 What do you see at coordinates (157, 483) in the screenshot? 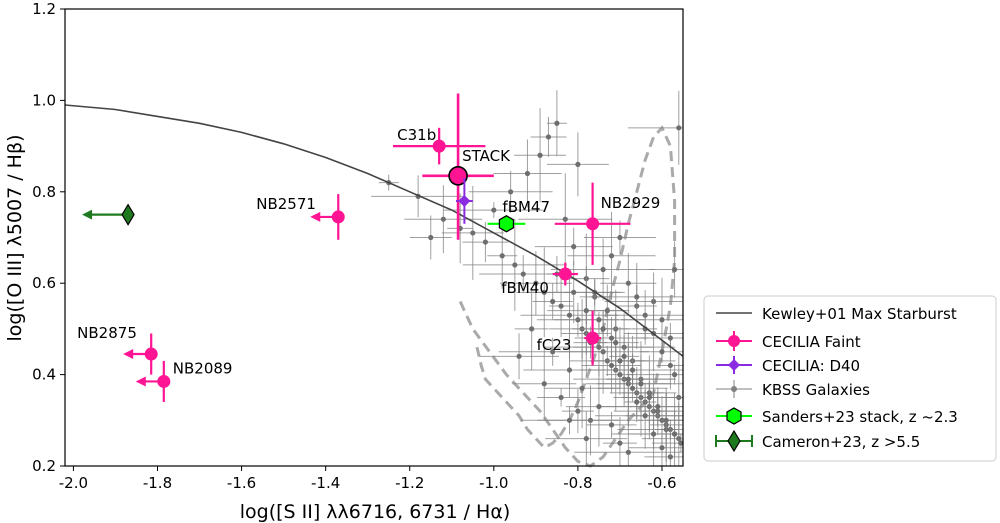
I see `x-tick-label: -1.8` at bounding box center [157, 483].